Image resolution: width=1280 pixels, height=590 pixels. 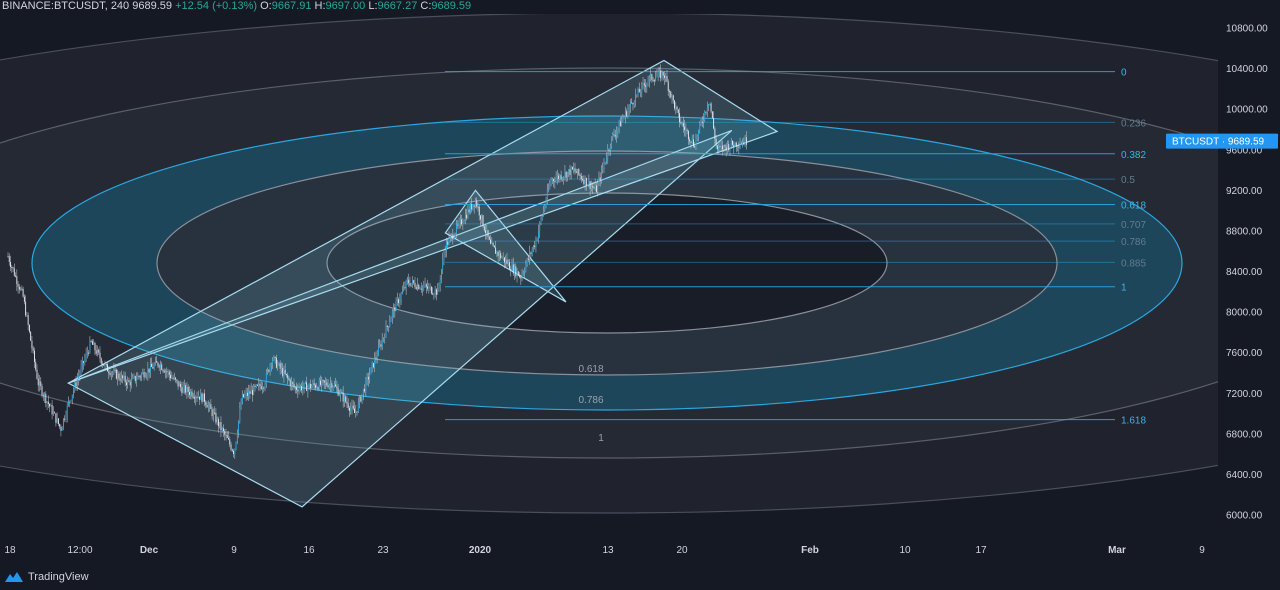 What do you see at coordinates (53, 6) in the screenshot?
I see `symbol-label: BINANCE:BTCUSDT` at bounding box center [53, 6].